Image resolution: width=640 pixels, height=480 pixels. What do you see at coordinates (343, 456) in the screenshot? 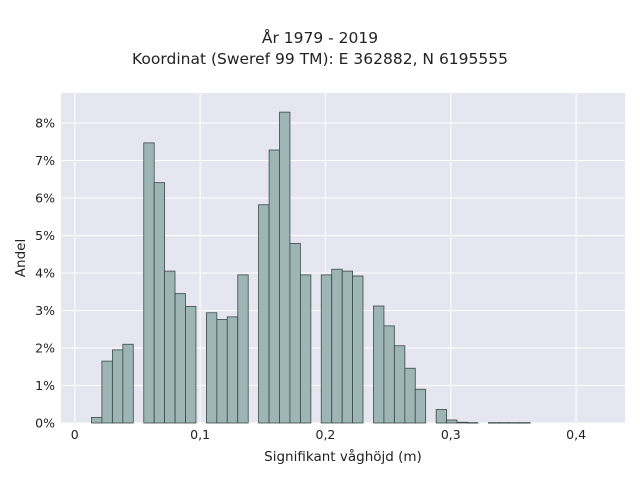
I see `x-axis-label: Signifikant våghöjd (m)` at bounding box center [343, 456].